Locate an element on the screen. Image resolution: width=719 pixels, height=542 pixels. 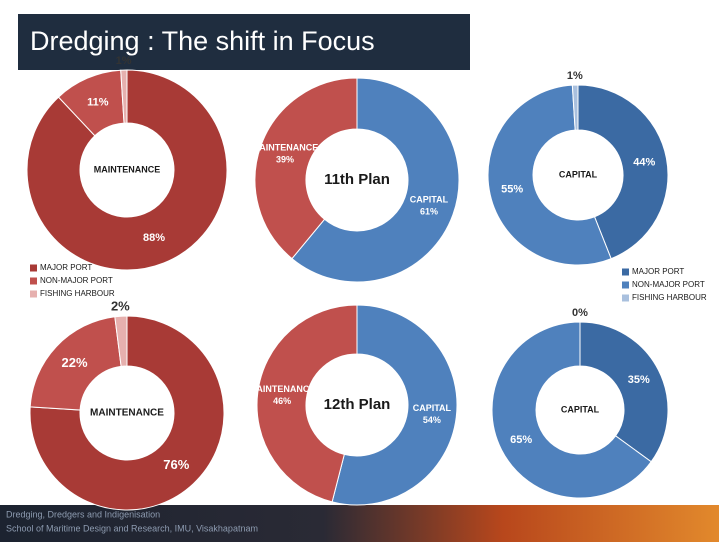
data-label: 46% is located at coordinates (282, 401).